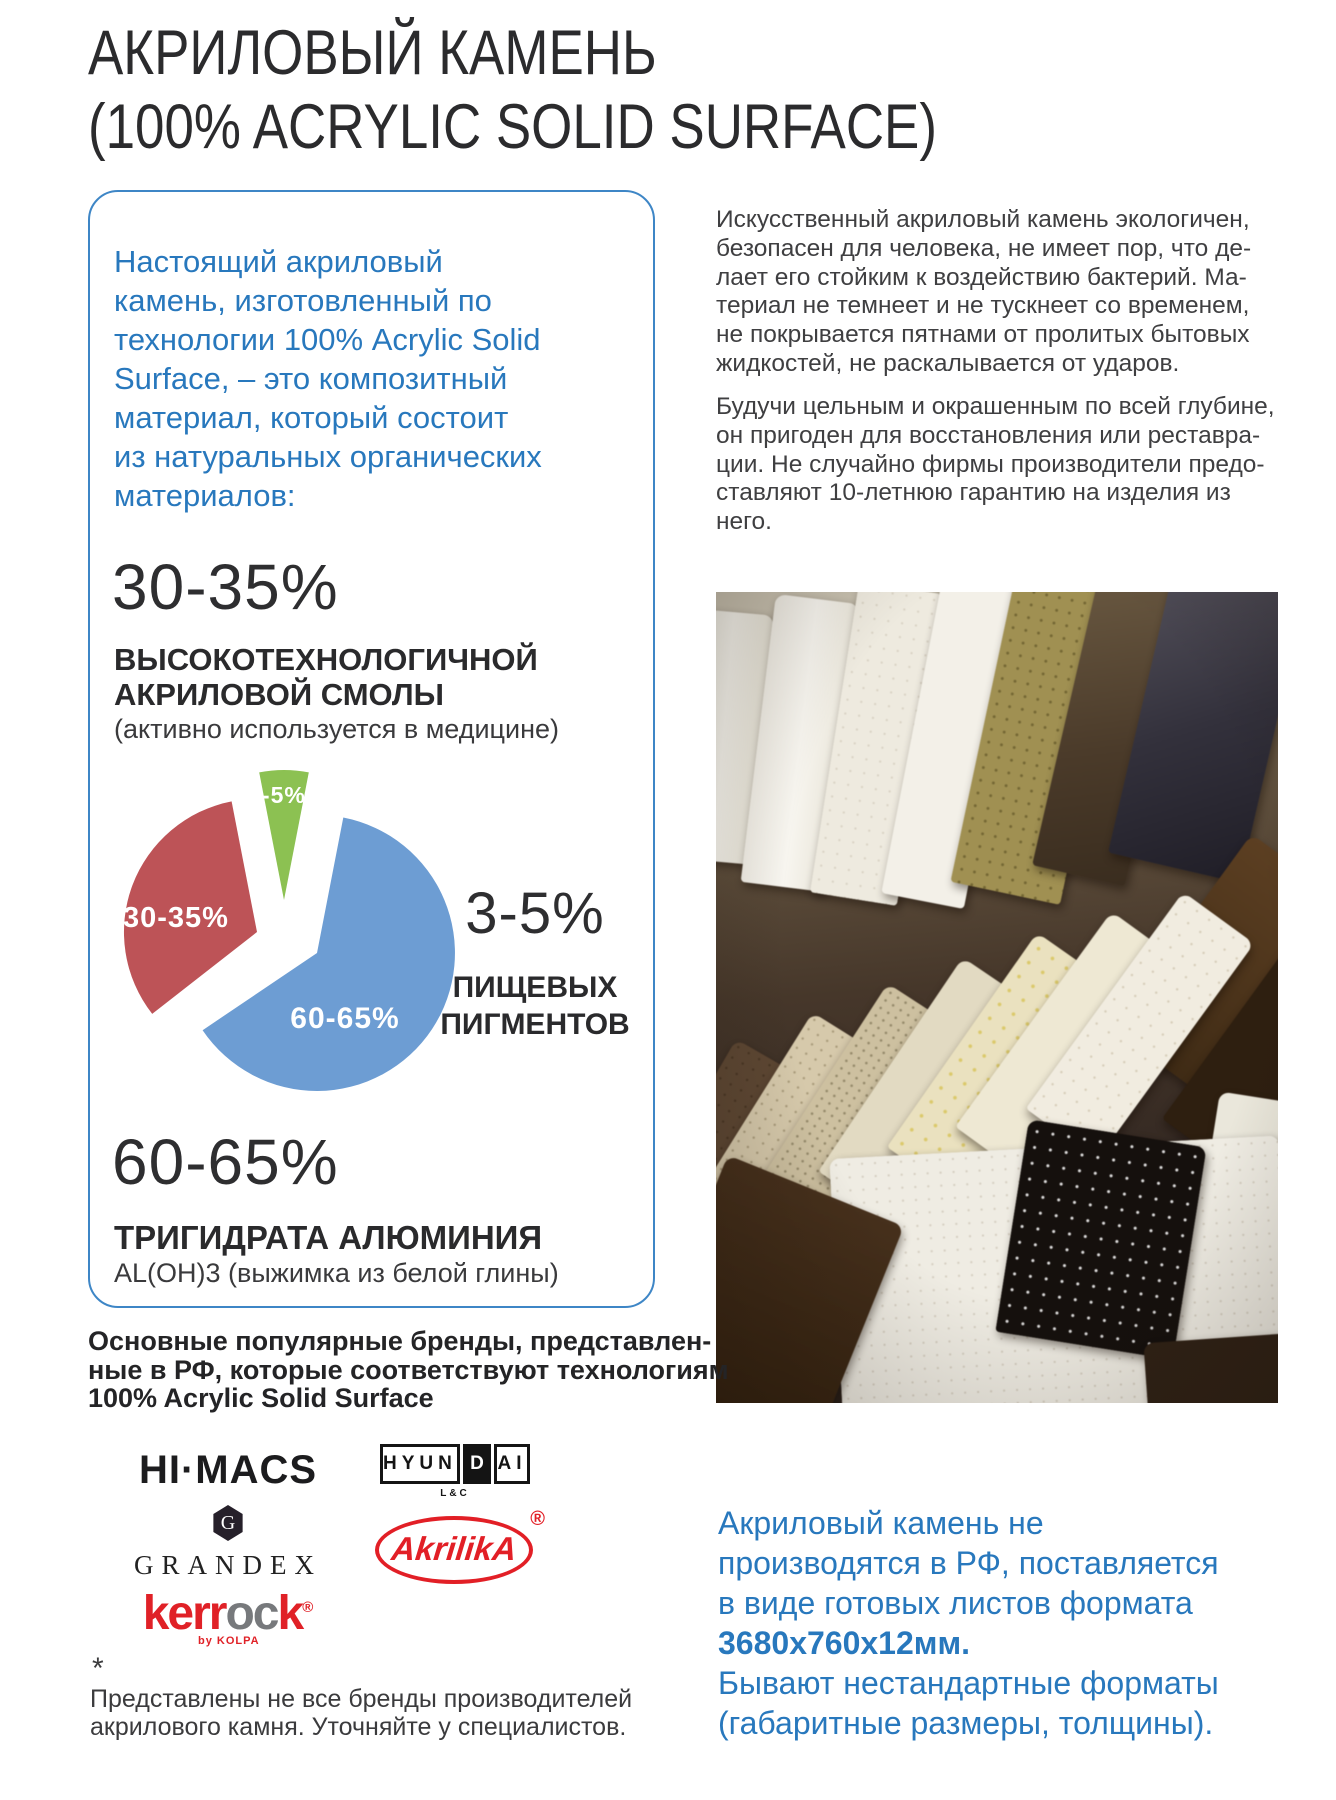 This screenshot has width=1336, height=1800. What do you see at coordinates (228, 1523) in the screenshot?
I see `grandex-monogram-icon: G` at bounding box center [228, 1523].